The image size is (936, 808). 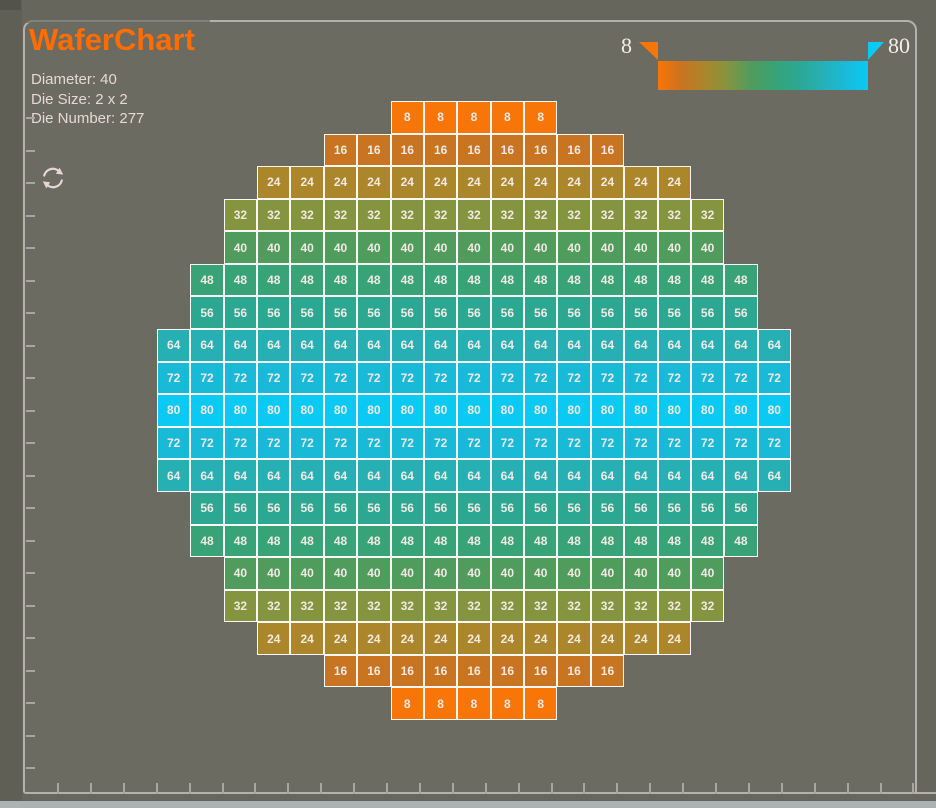 What do you see at coordinates (53, 179) in the screenshot?
I see `refresh-button` at bounding box center [53, 179].